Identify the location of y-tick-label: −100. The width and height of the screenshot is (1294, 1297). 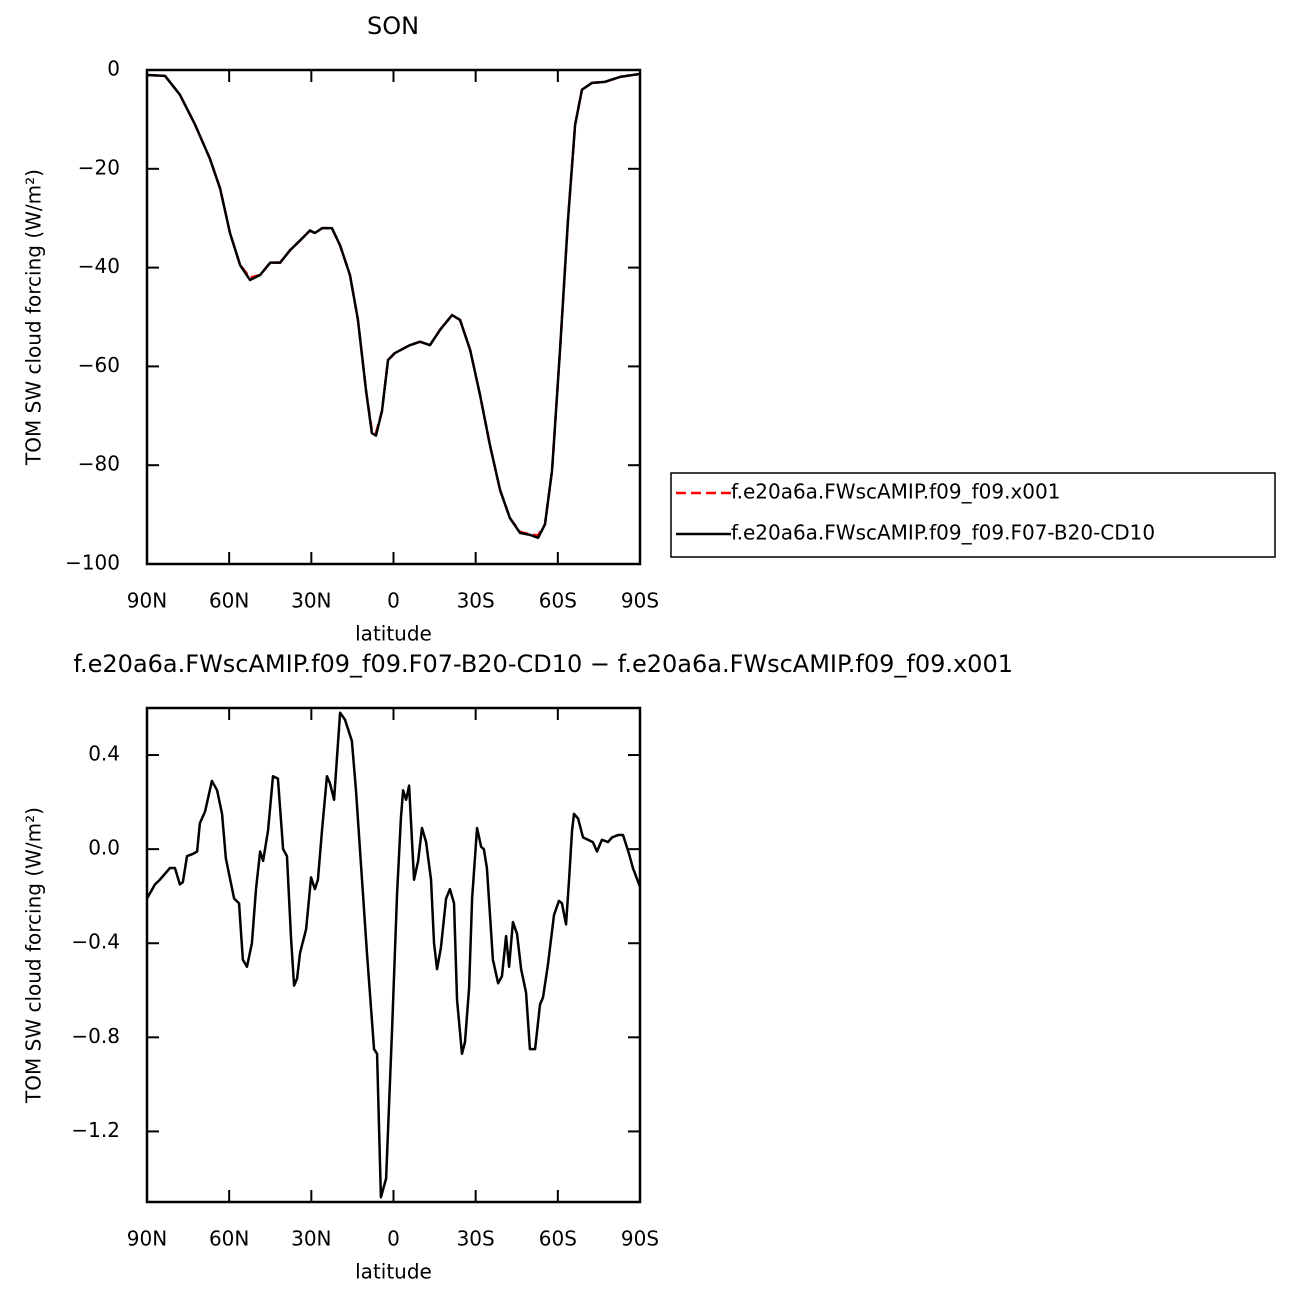
(92, 563).